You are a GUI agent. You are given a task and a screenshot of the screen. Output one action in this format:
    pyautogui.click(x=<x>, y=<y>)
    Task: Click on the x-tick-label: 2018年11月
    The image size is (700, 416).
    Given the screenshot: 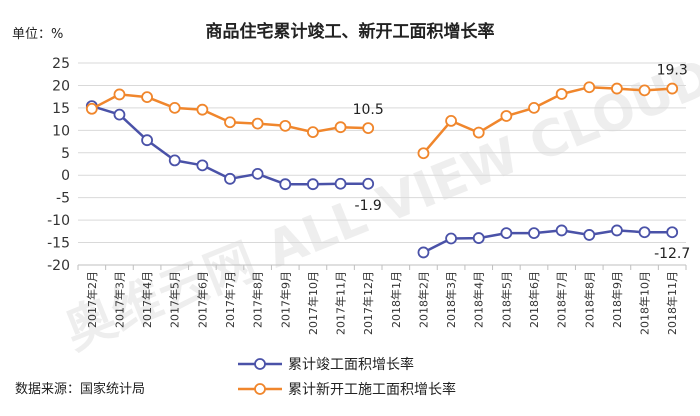 What is the action you would take?
    pyautogui.click(x=672, y=303)
    